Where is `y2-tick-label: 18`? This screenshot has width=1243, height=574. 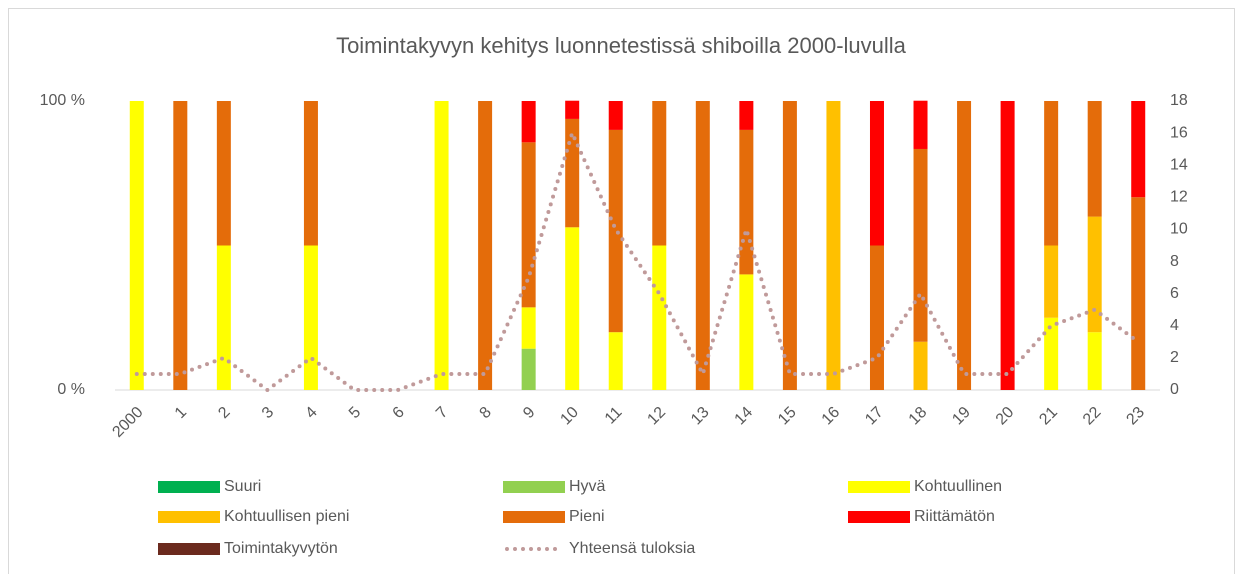
y2-tick-label: 18 is located at coordinates (1179, 100).